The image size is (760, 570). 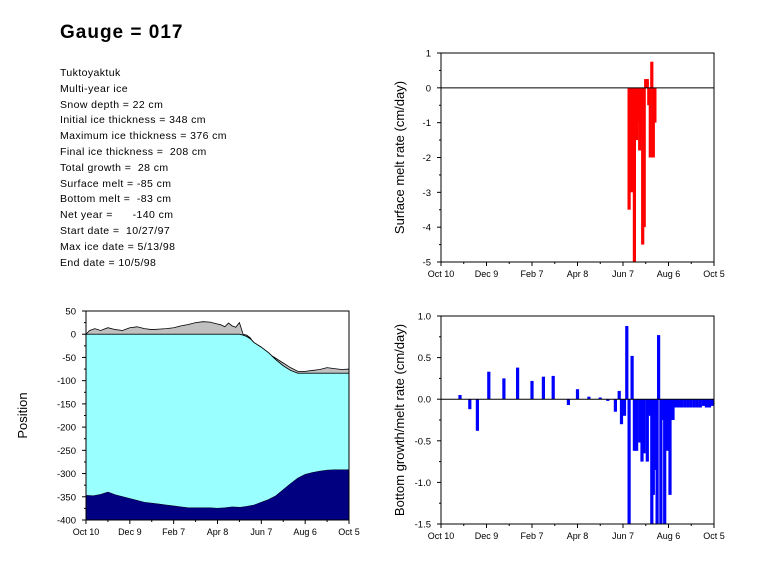 I want to click on info-line: End date = 10/5/98, so click(x=108, y=262).